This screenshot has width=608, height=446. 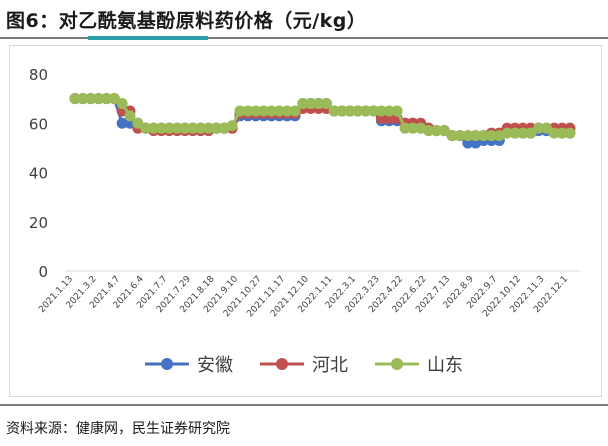 What do you see at coordinates (215, 365) in the screenshot?
I see `legend-label: 安徽` at bounding box center [215, 365].